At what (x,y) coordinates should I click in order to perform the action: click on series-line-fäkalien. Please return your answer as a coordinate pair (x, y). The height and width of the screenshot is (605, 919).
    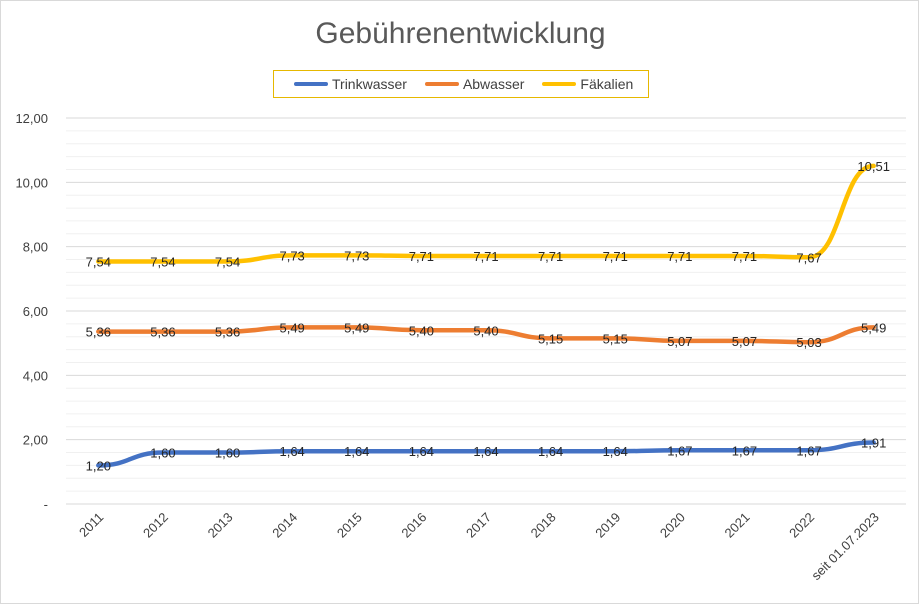
    Looking at the image, I should click on (486, 213).